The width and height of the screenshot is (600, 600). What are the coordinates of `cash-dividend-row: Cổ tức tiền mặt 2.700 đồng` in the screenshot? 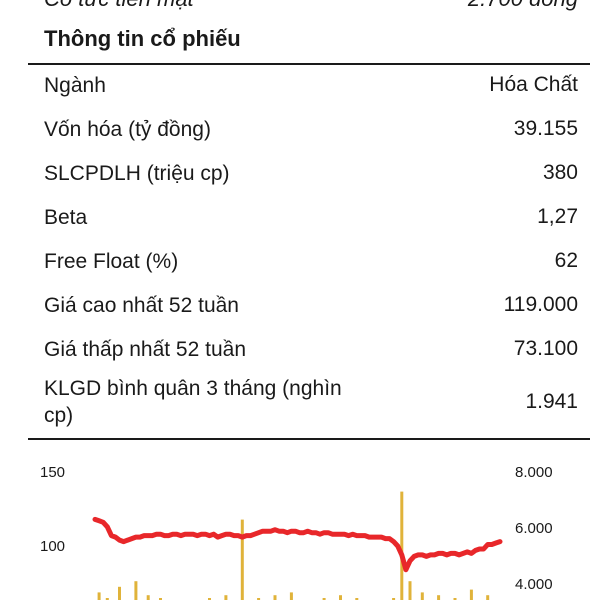 It's located at (311, 8).